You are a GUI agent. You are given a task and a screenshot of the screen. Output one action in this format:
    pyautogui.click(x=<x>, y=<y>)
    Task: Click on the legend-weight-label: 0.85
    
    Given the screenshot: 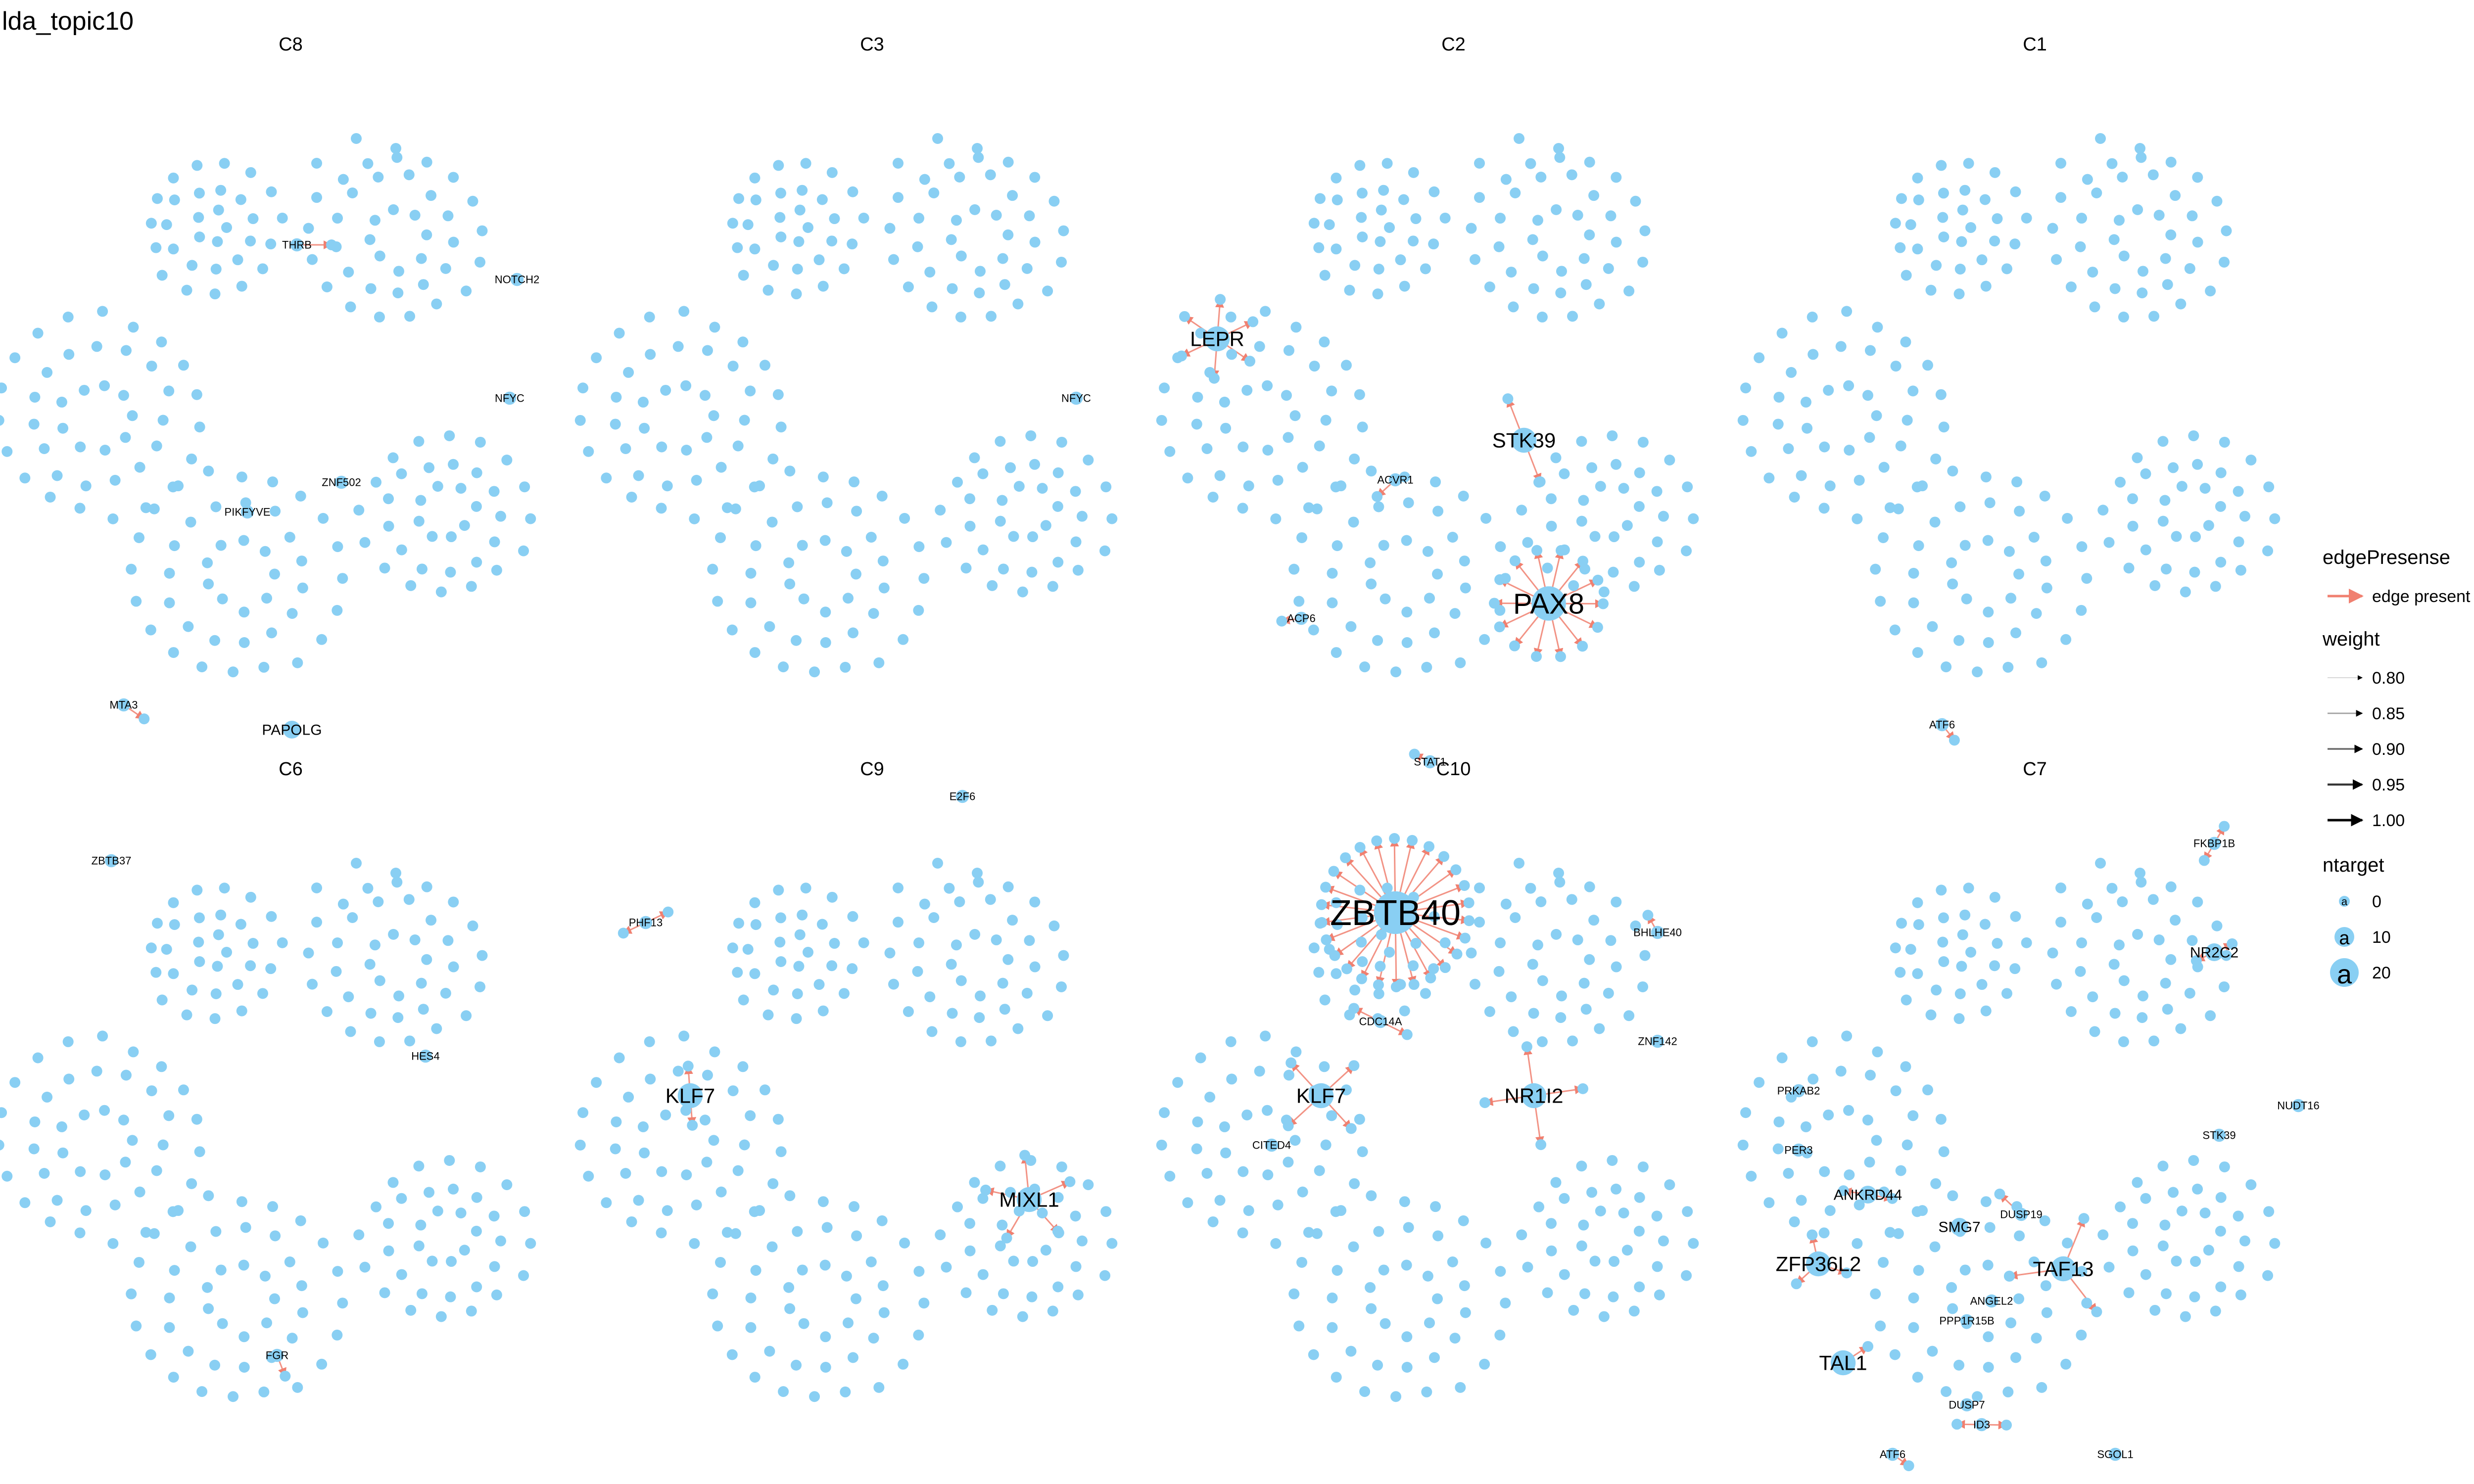 What is the action you would take?
    pyautogui.click(x=2389, y=713)
    